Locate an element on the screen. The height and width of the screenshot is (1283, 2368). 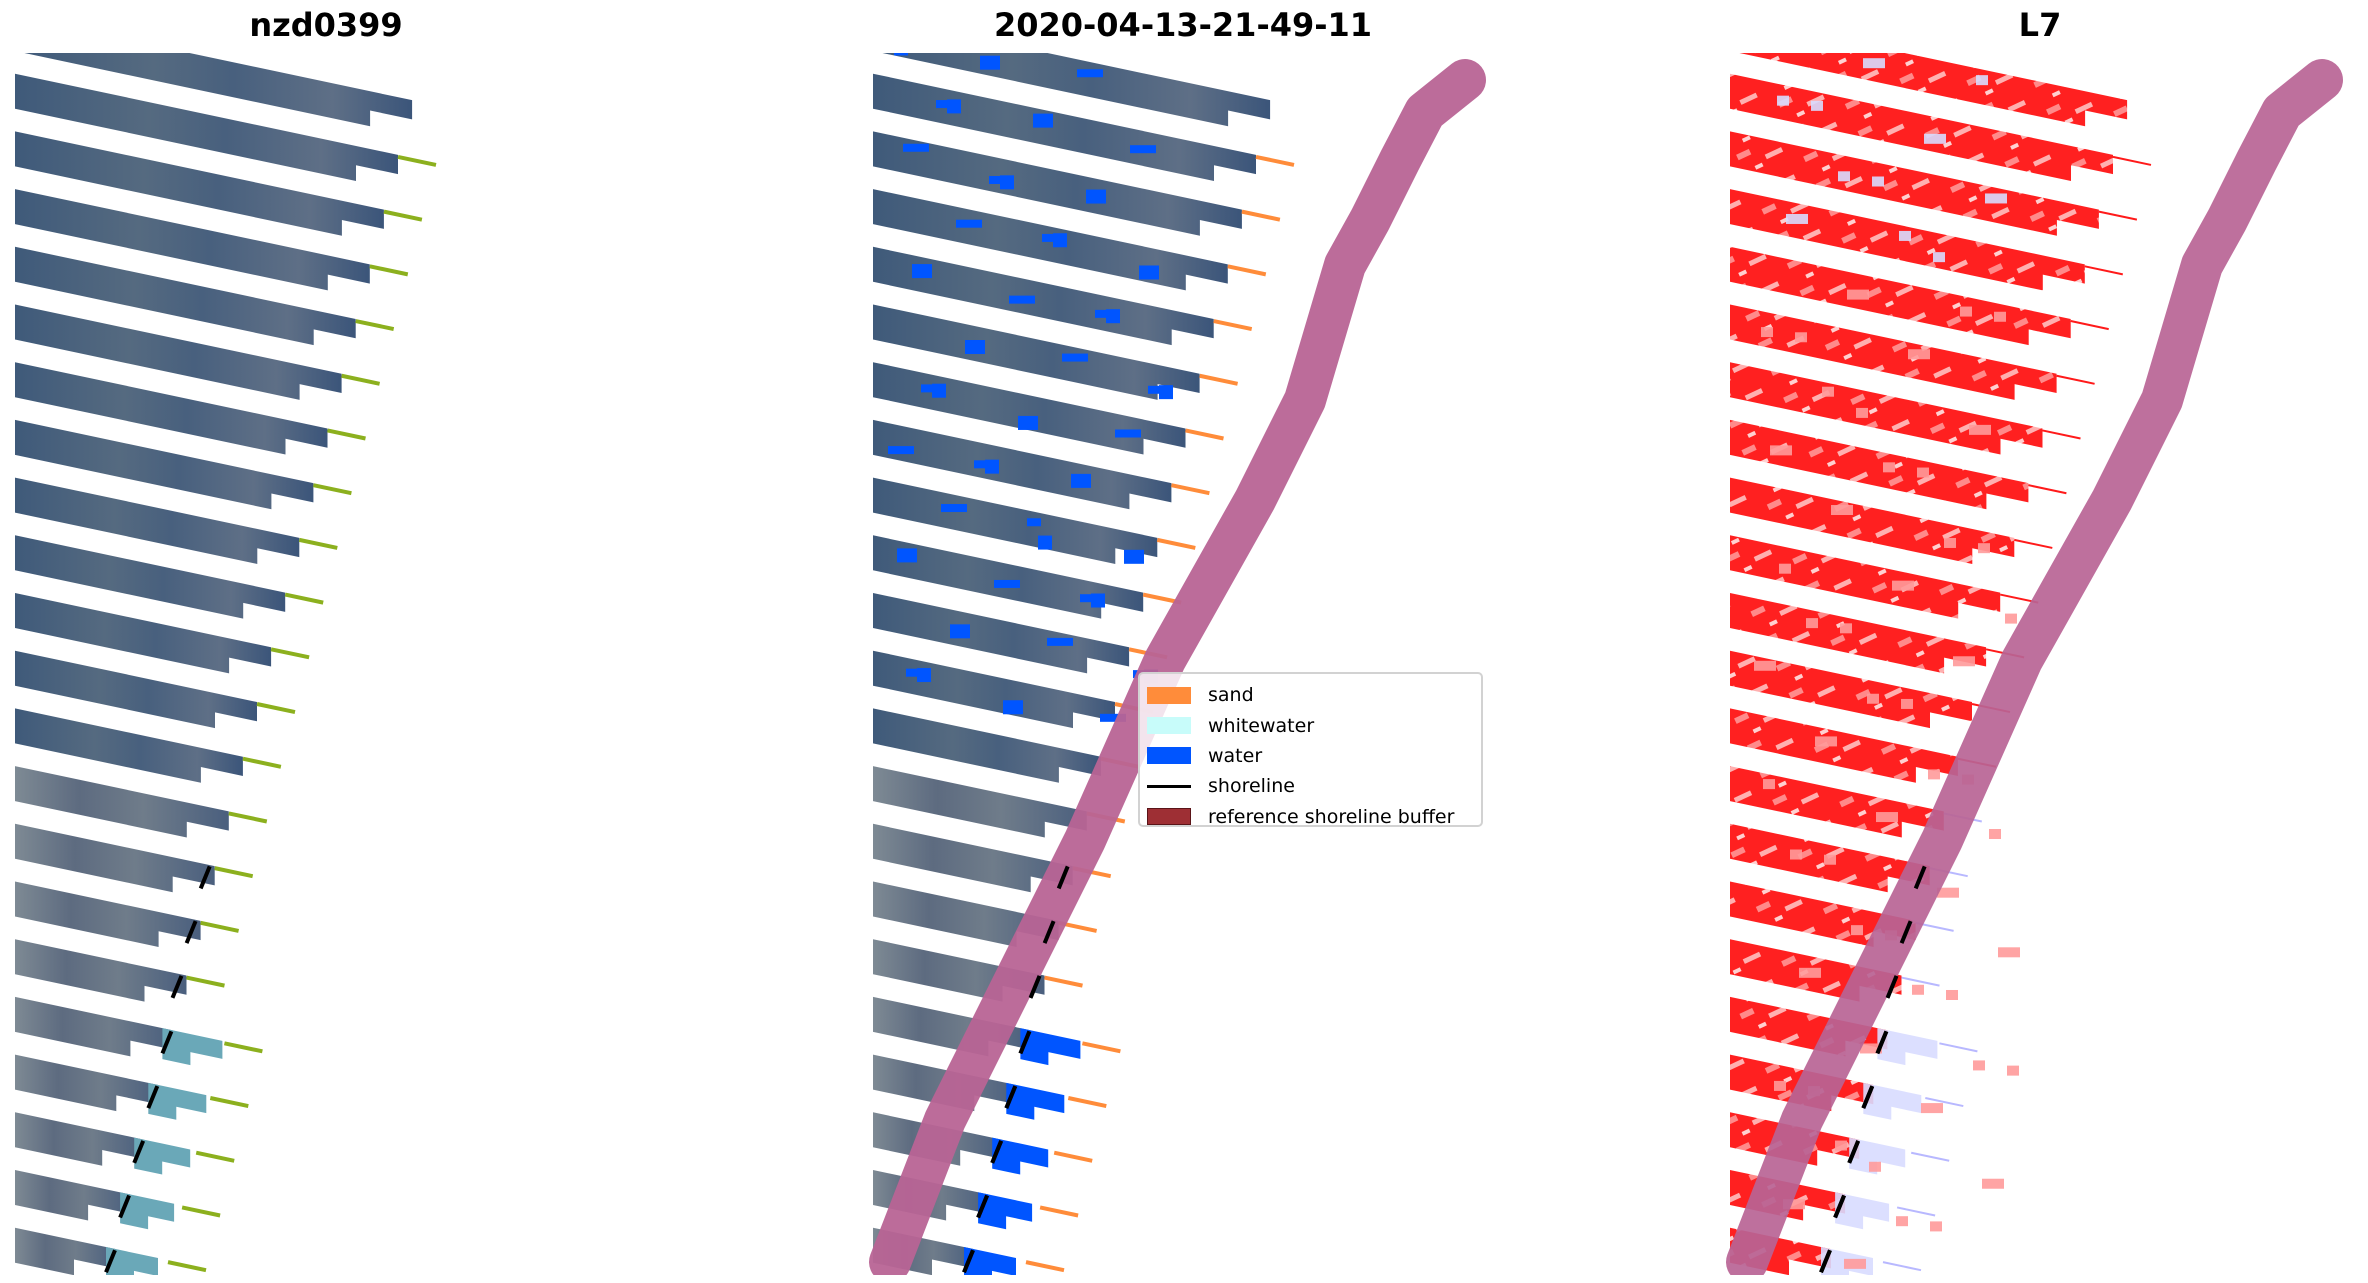
legend-swatch-water is located at coordinates (1169, 756).